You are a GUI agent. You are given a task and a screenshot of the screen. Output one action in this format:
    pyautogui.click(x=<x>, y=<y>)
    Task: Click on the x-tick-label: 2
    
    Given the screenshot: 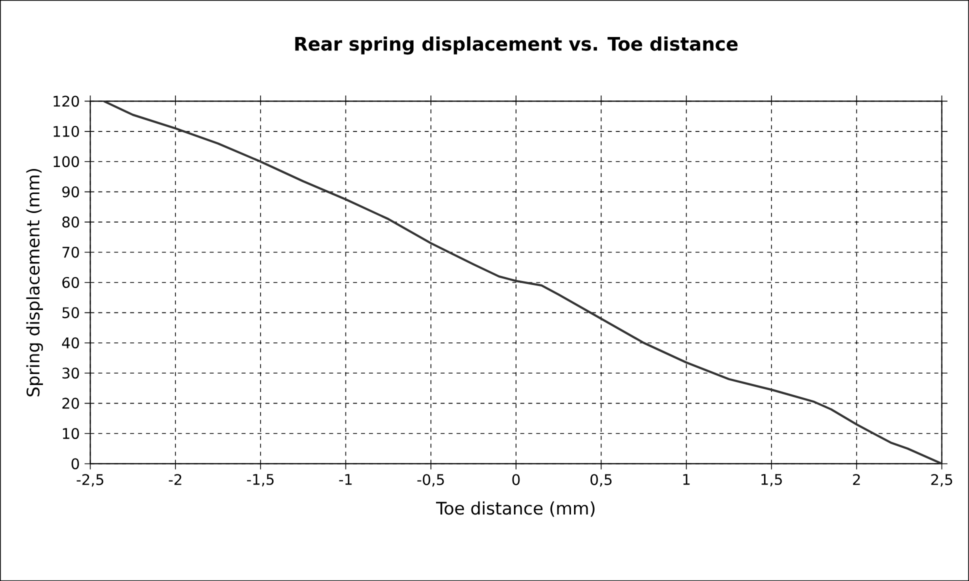 What is the action you would take?
    pyautogui.click(x=856, y=479)
    